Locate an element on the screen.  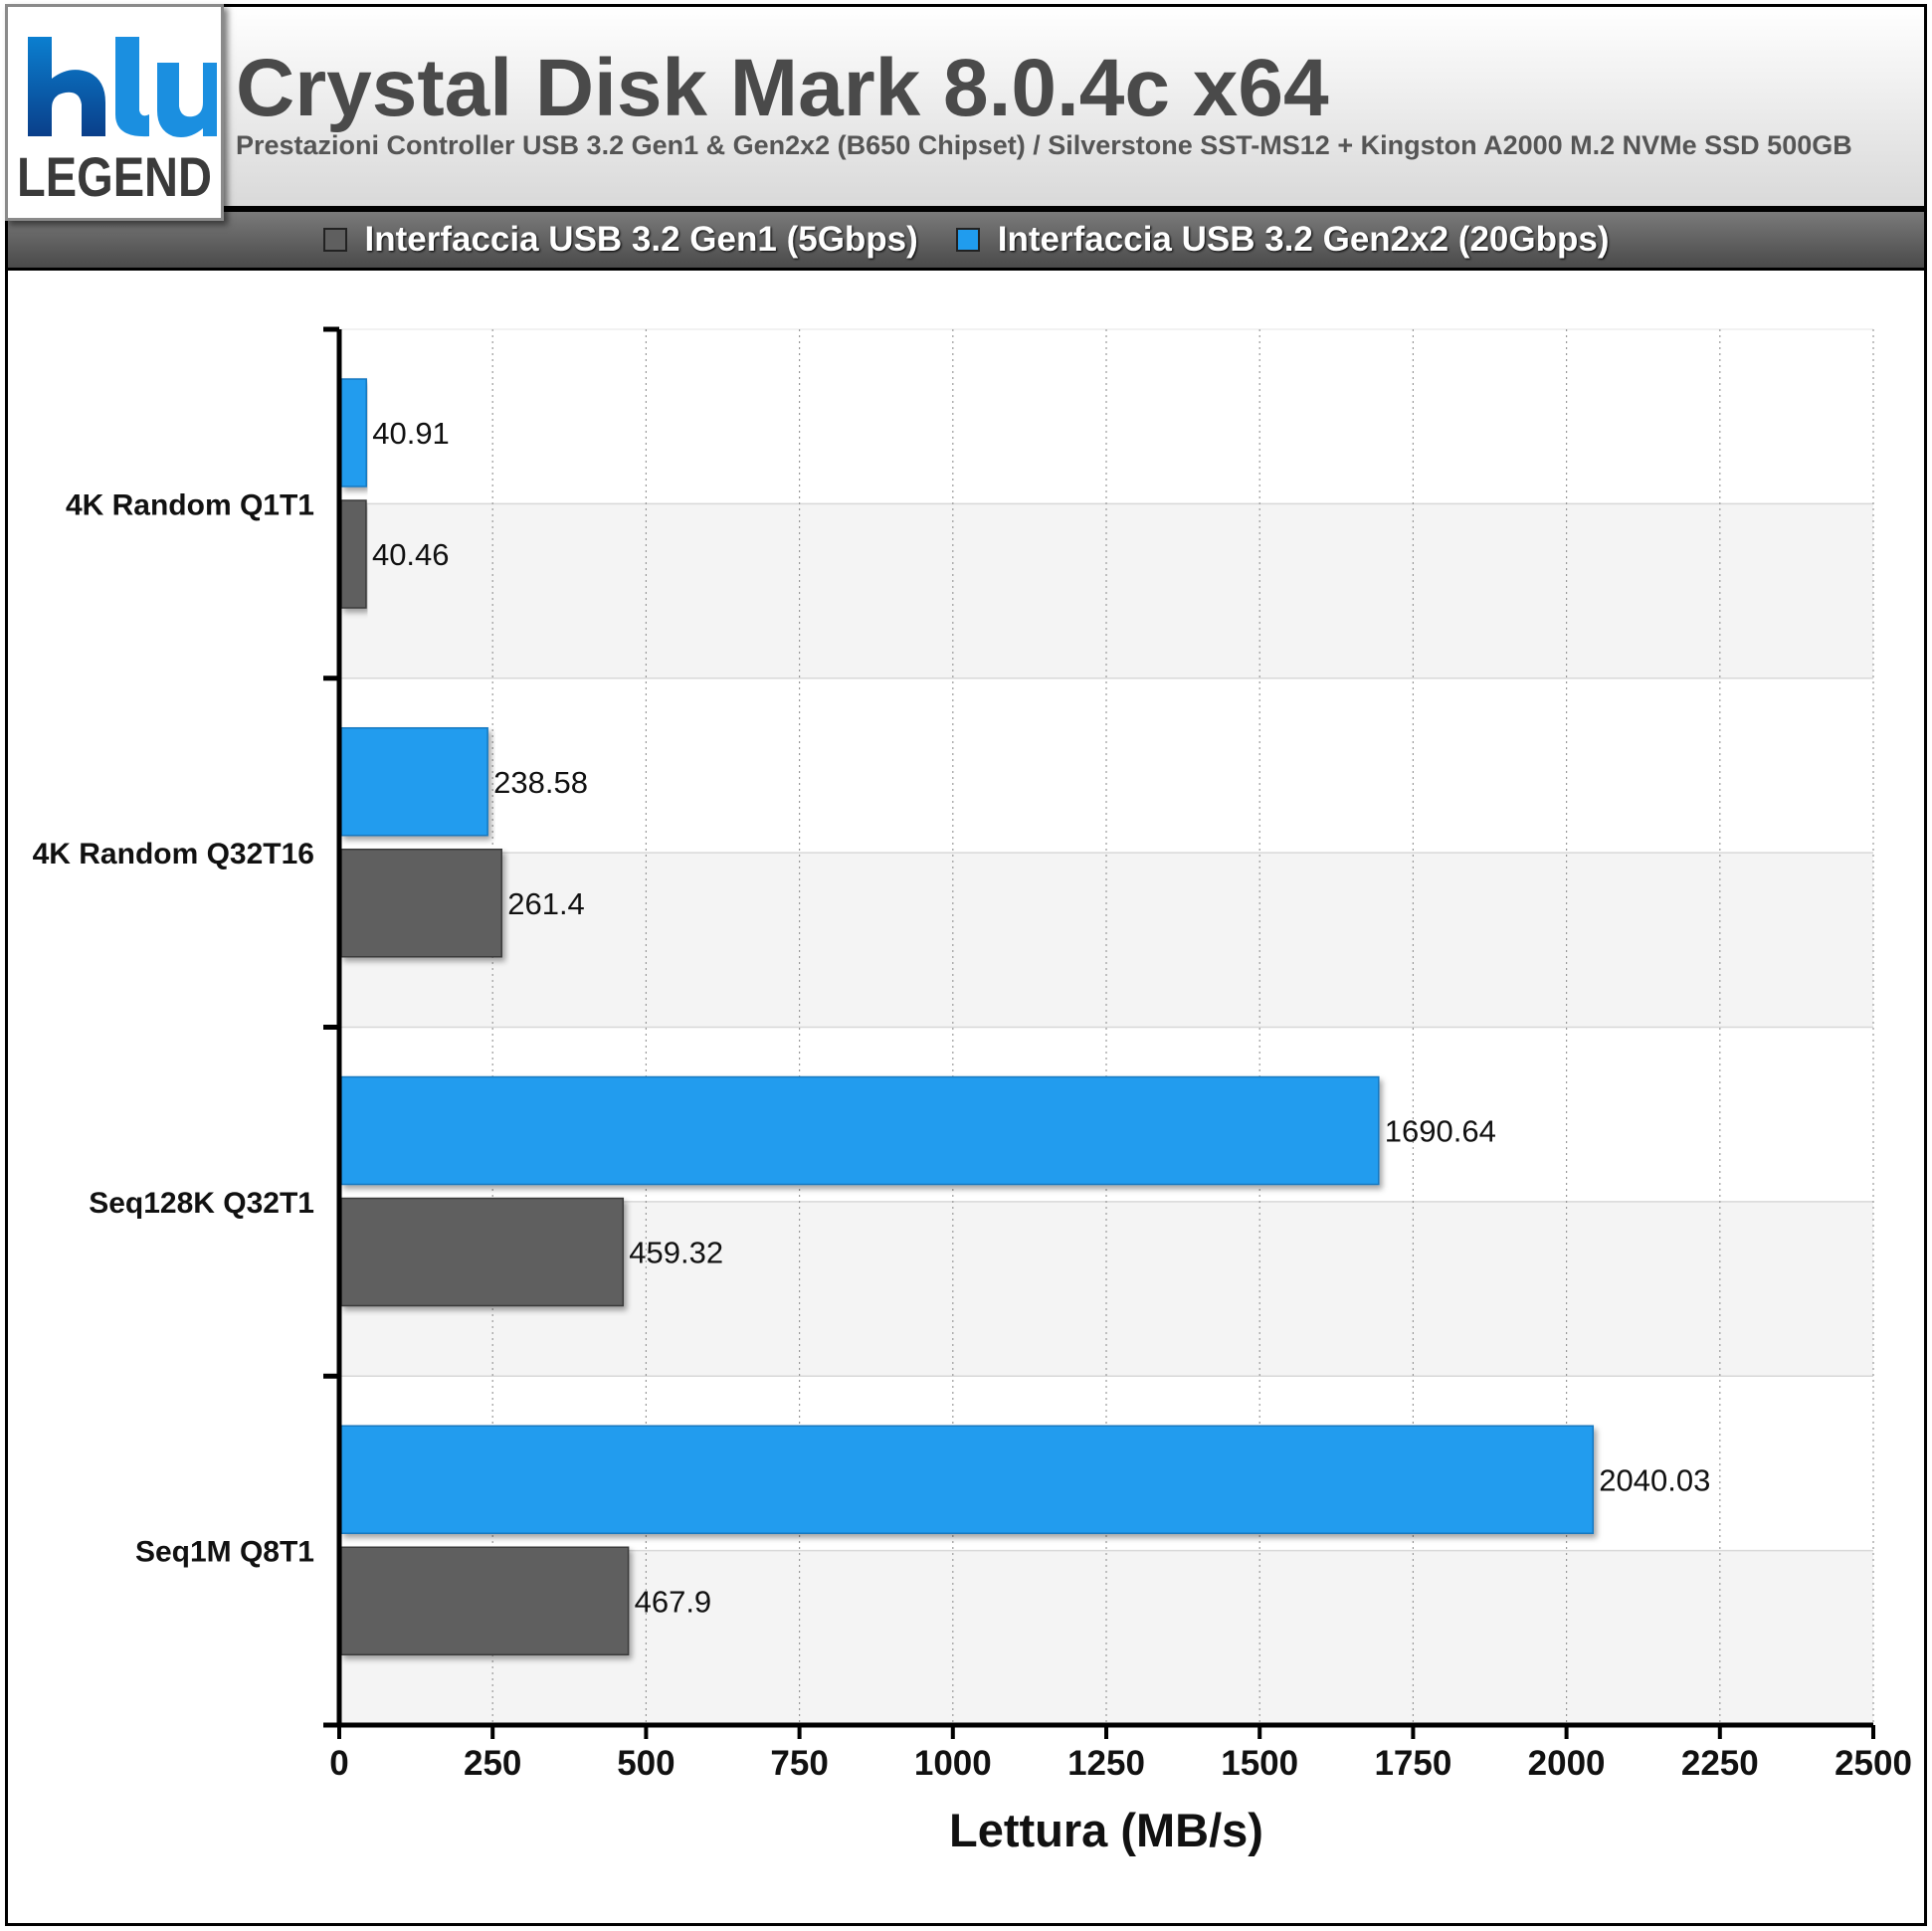
legend-swatch-gen1 is located at coordinates (334, 240).